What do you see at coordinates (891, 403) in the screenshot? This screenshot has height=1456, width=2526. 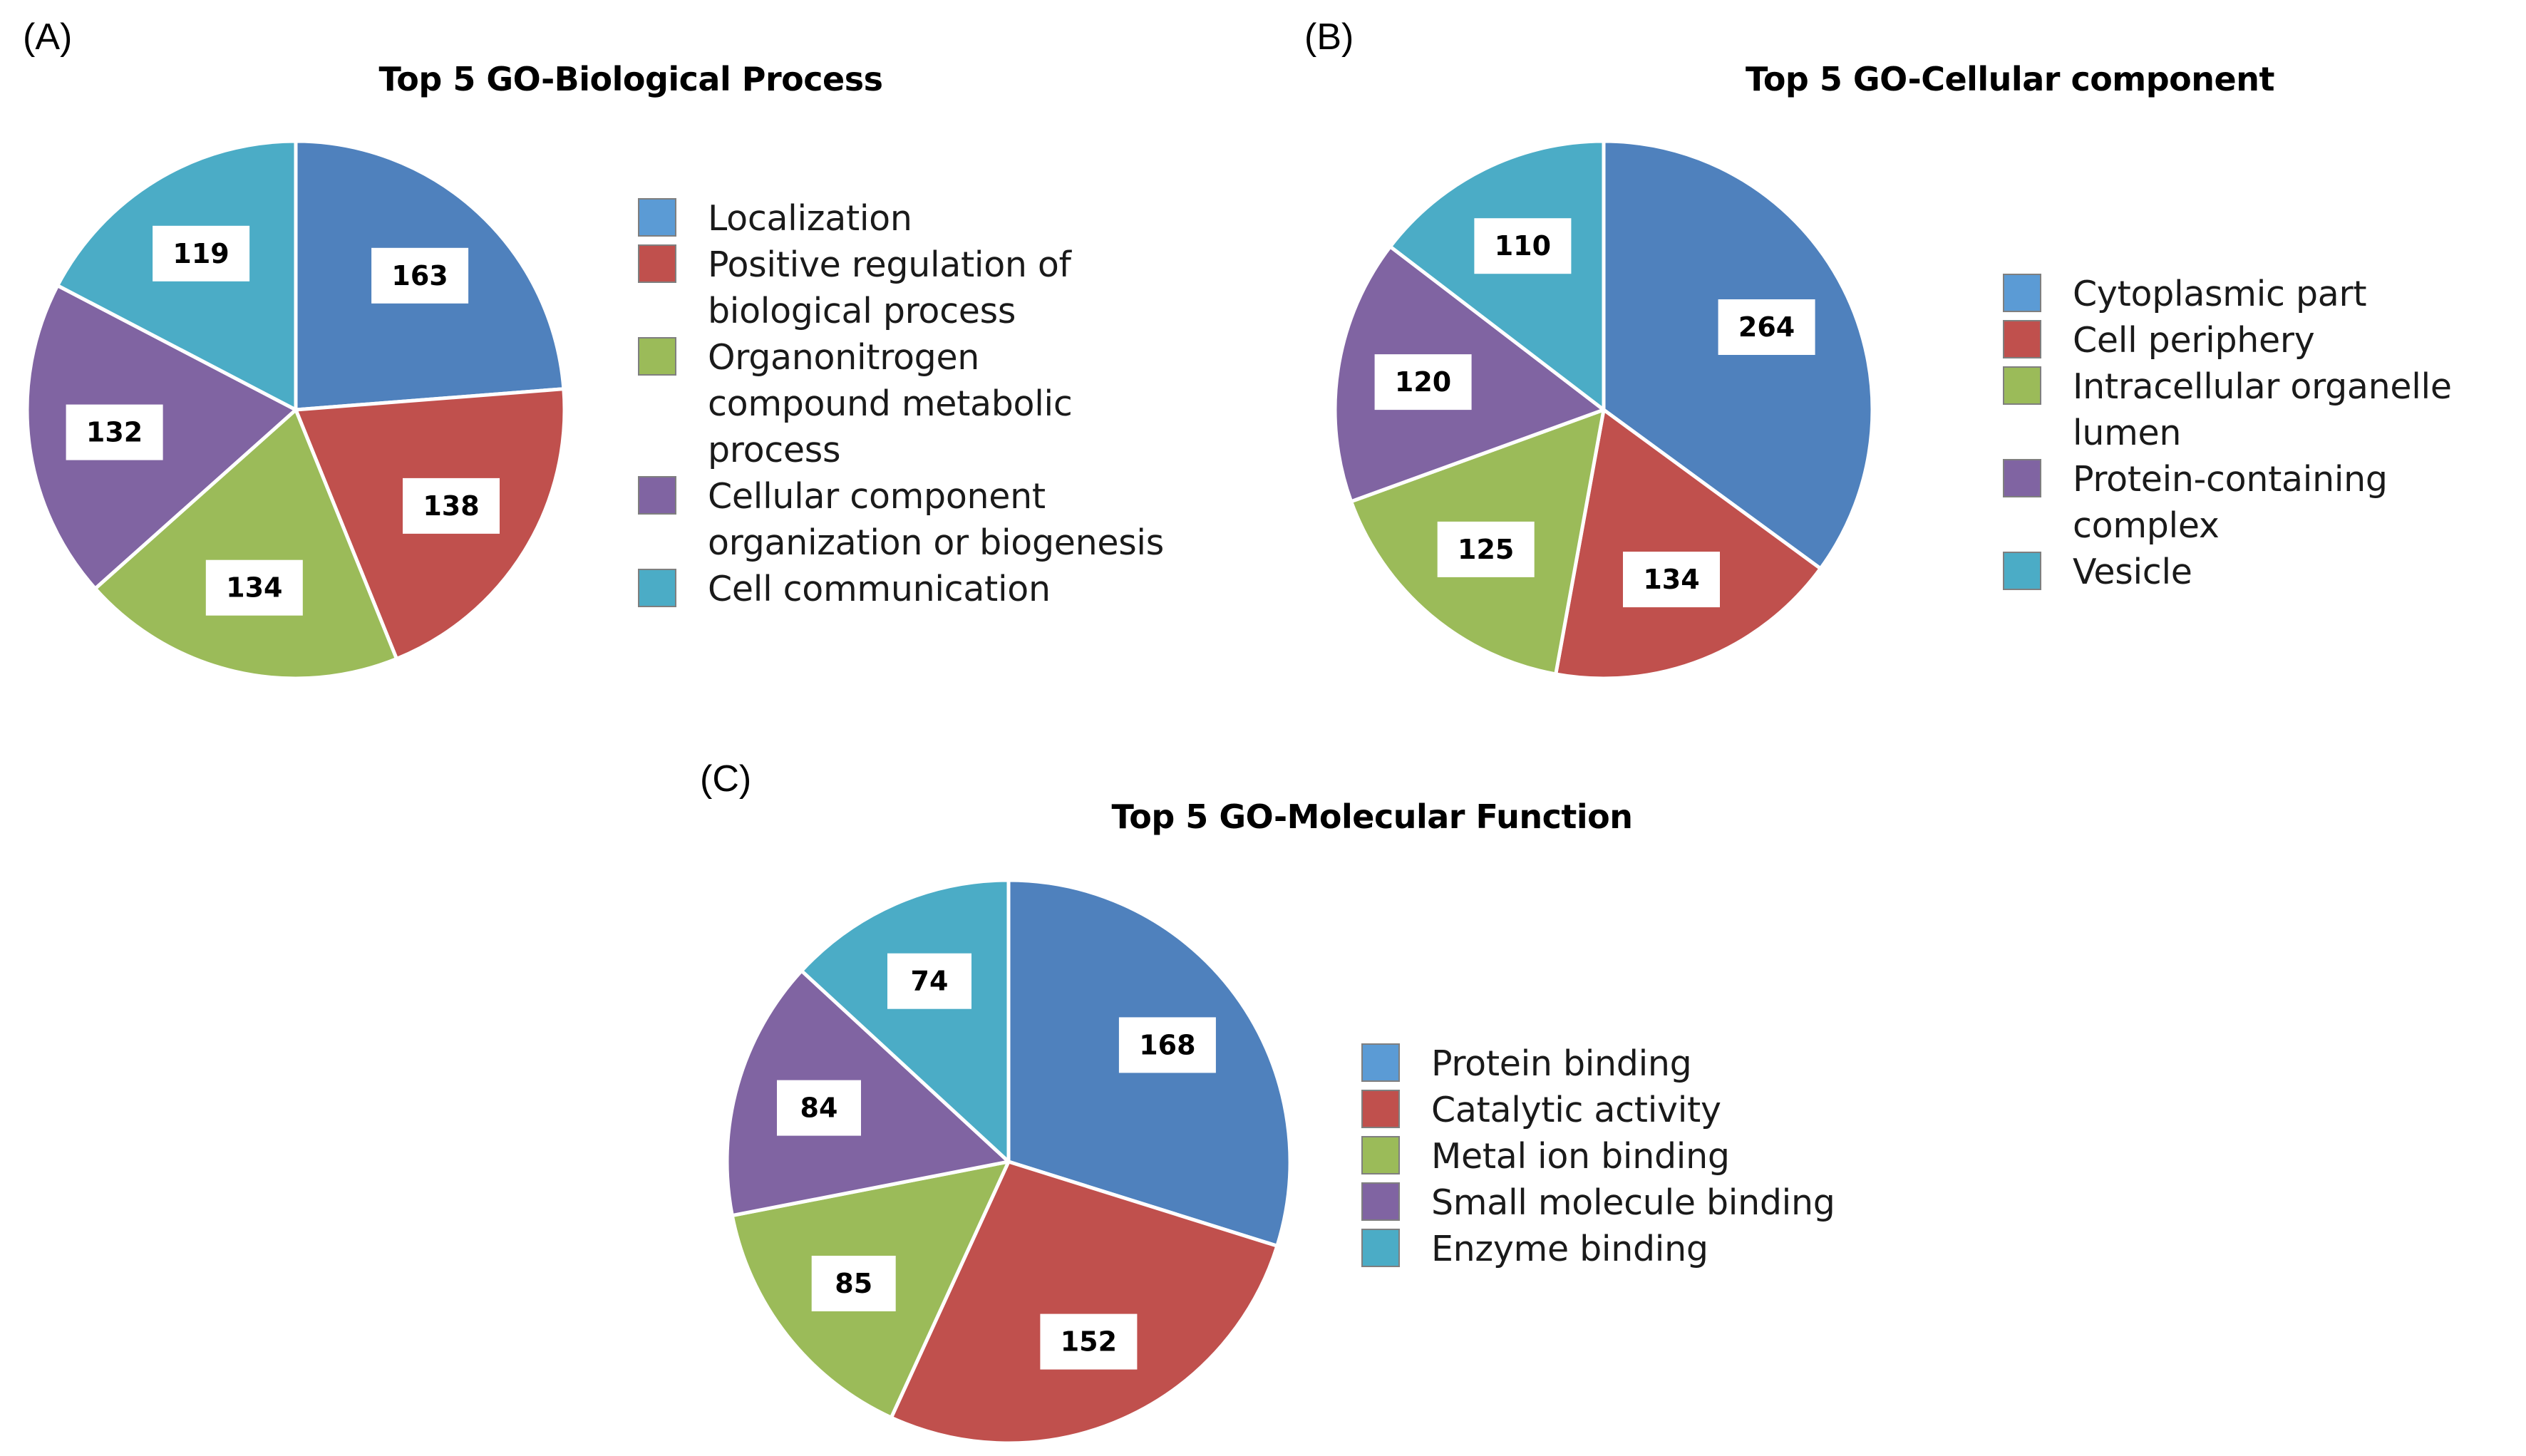 I see `legend-label: Organonitrogen compound metabolic process` at bounding box center [891, 403].